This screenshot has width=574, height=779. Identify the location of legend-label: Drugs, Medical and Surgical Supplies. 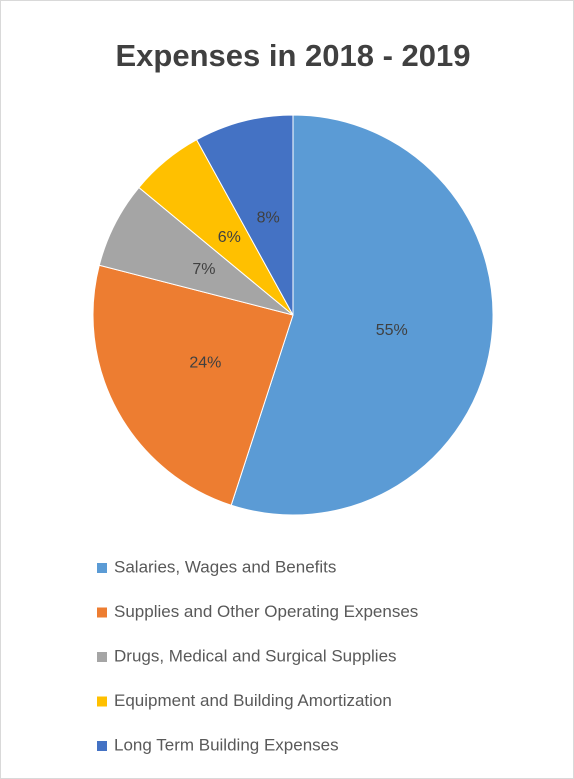
(255, 655).